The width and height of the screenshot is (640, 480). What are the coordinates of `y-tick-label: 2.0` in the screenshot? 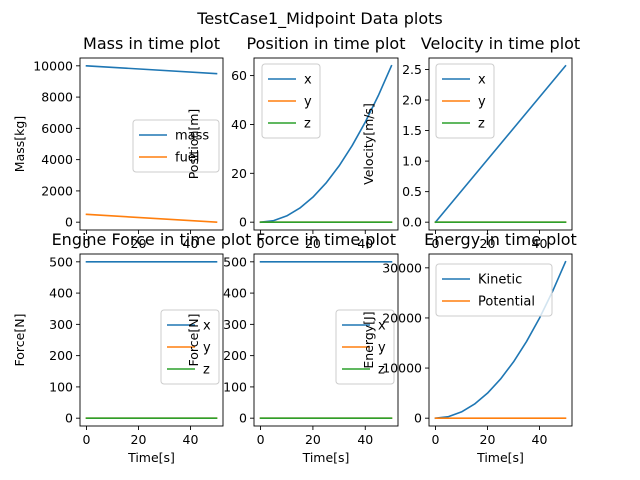 It's located at (412, 100).